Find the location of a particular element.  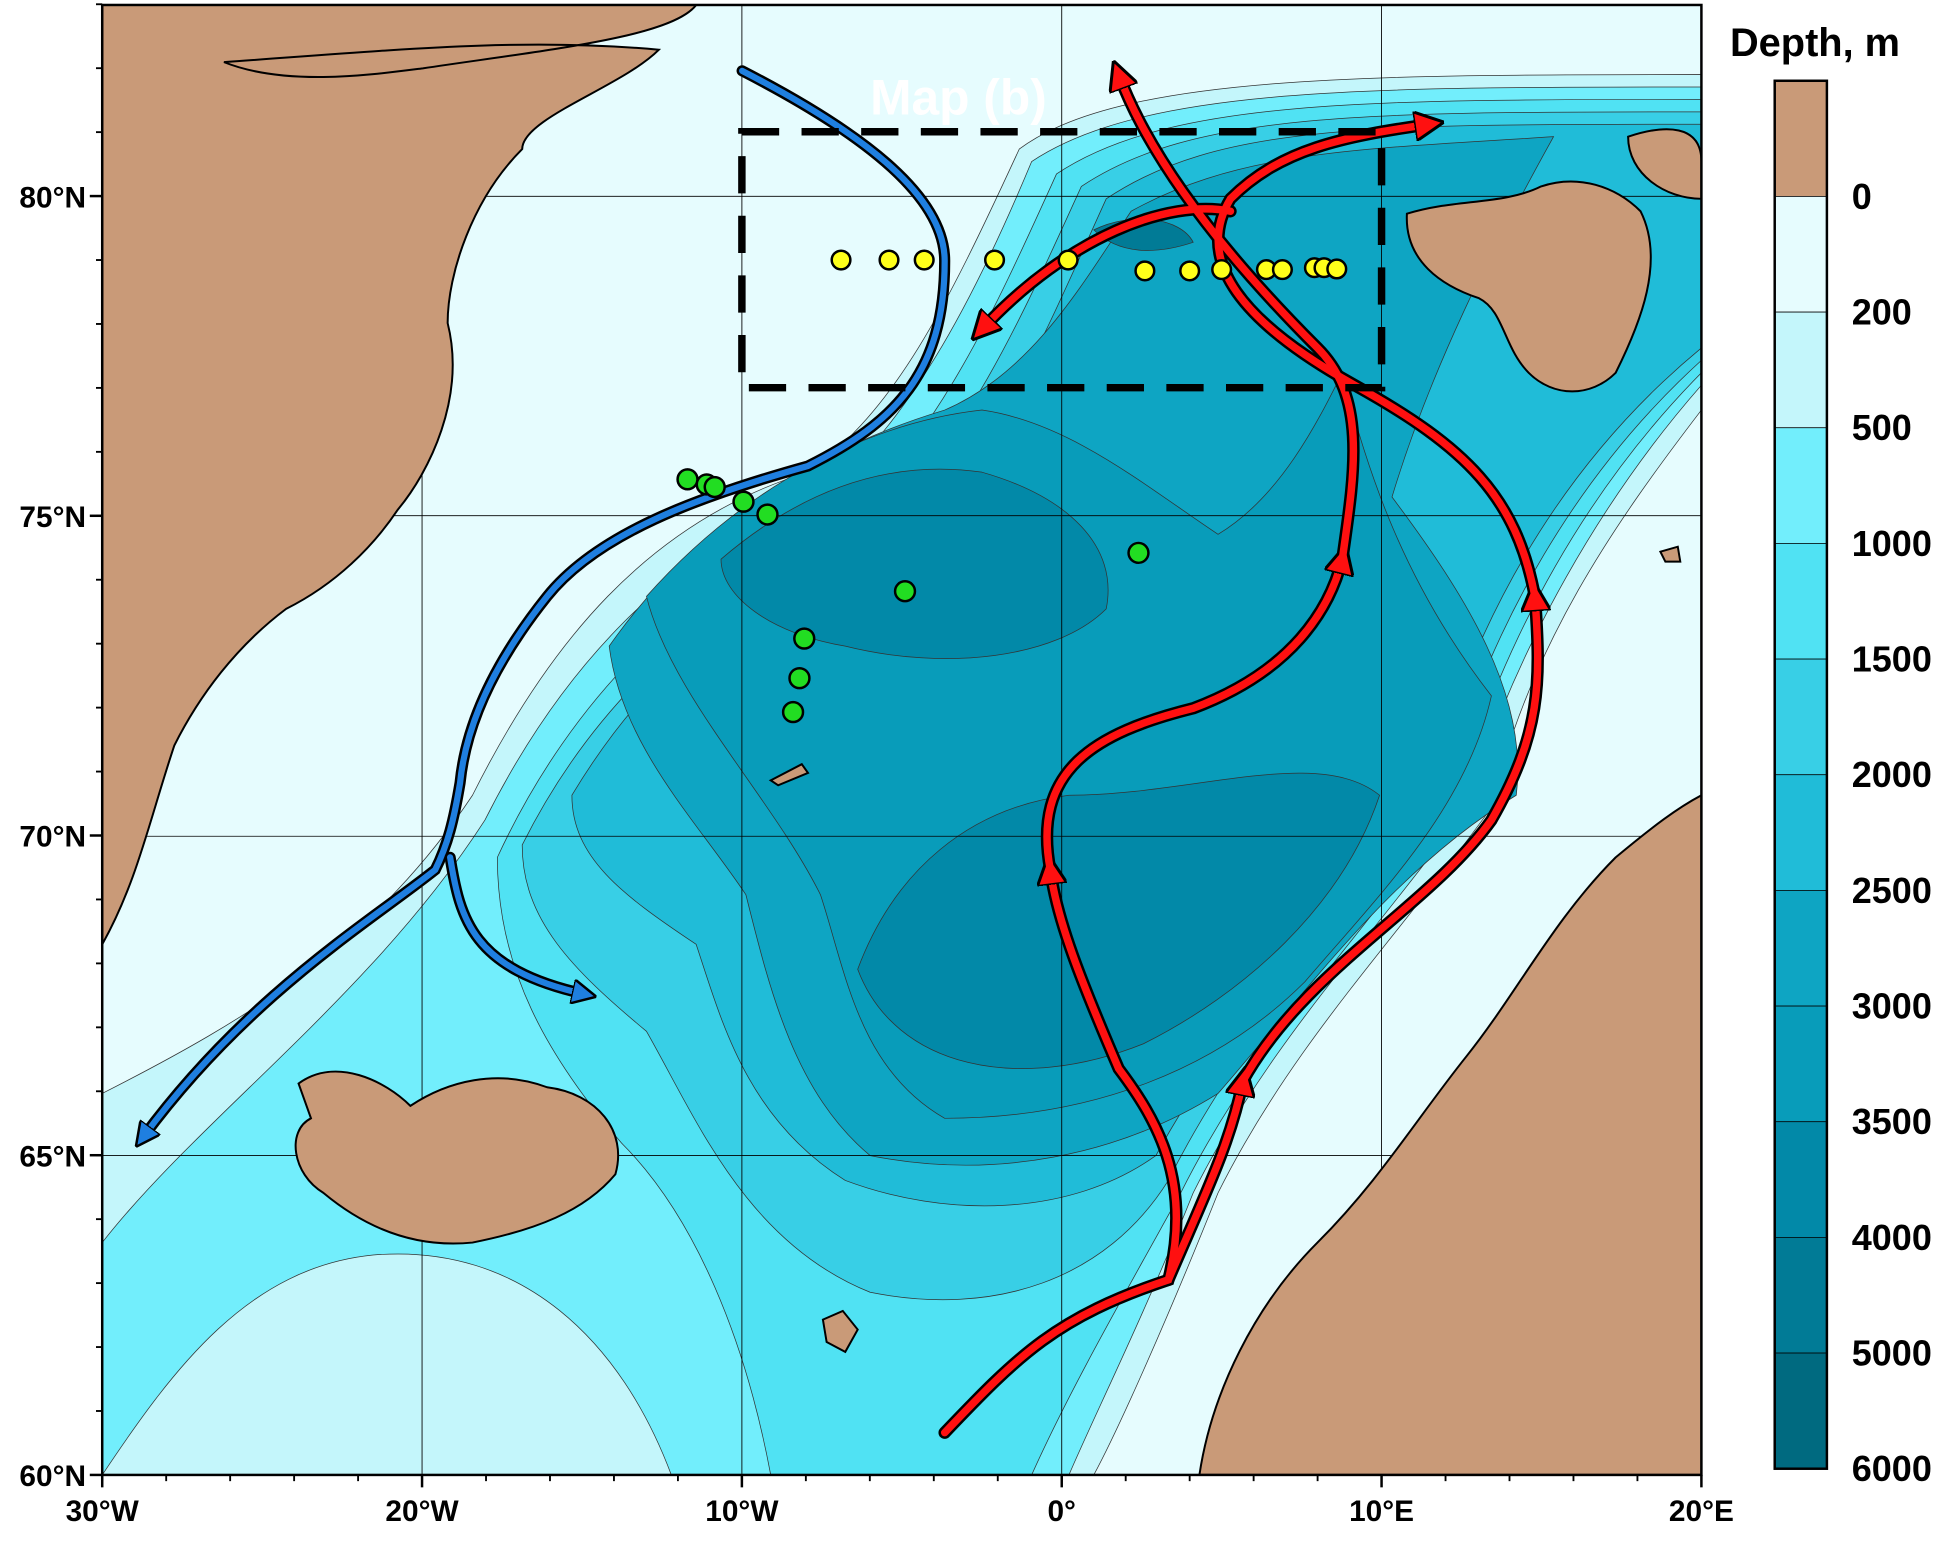

x-tick-label: 20°E is located at coordinates (1701, 1511).